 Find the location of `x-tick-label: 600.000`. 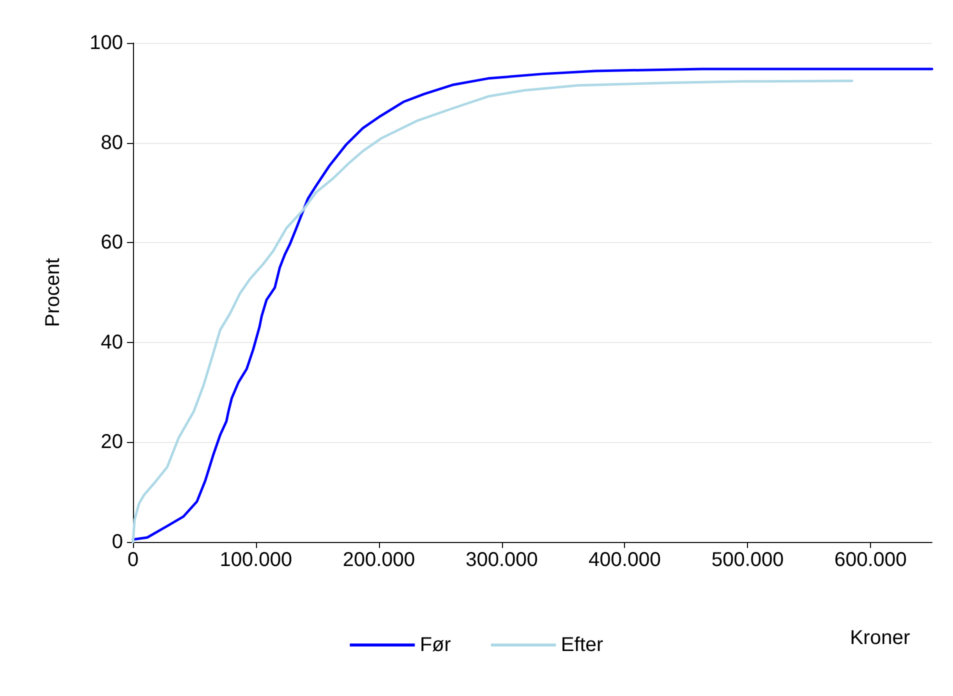

x-tick-label: 600.000 is located at coordinates (870, 560).